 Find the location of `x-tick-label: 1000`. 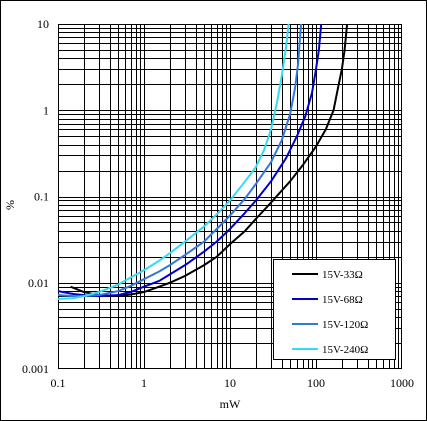

x-tick-label: 1000 is located at coordinates (402, 383).